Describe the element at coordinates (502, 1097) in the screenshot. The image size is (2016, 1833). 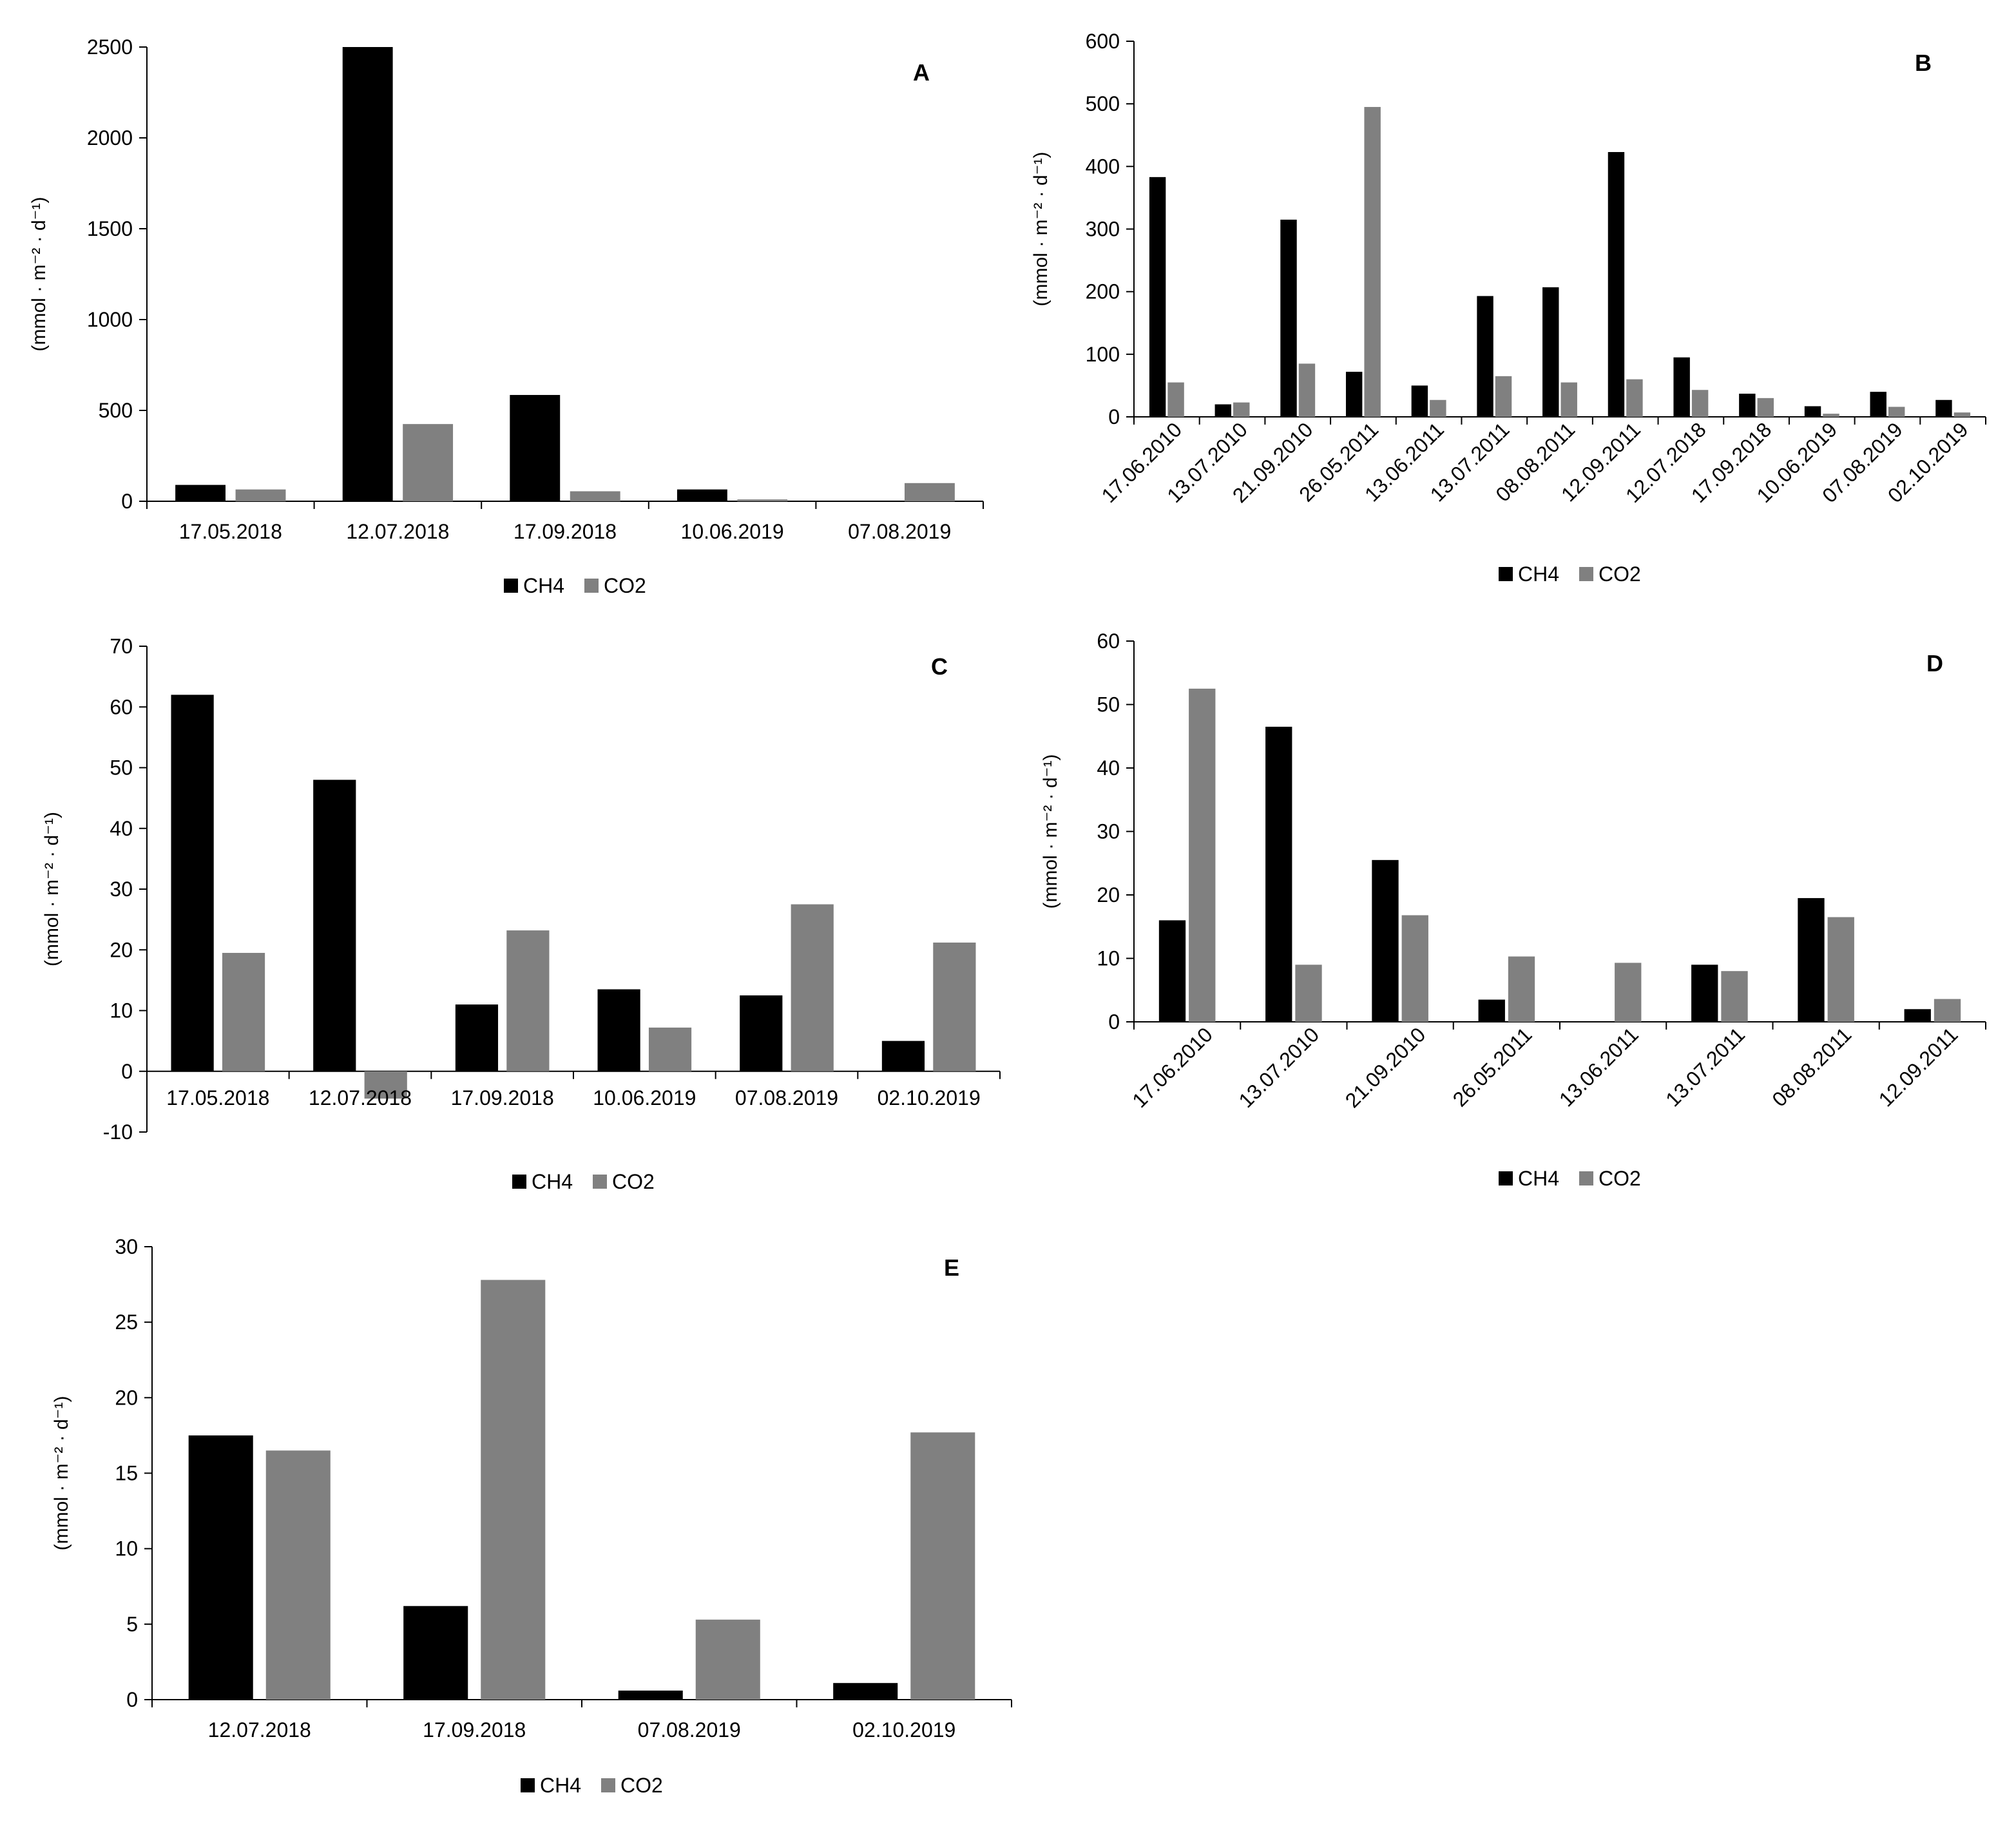
I see `x-tick-label: 17.09.2018` at that location.